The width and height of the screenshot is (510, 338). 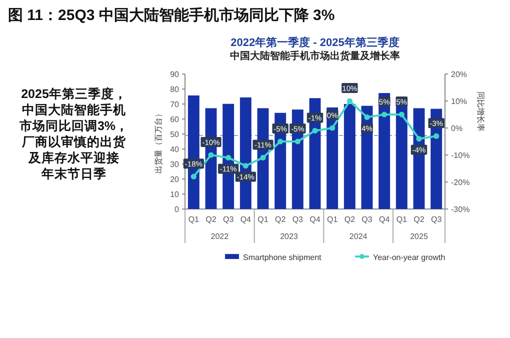 I want to click on y2-tick-label: -10%, so click(x=460, y=155).